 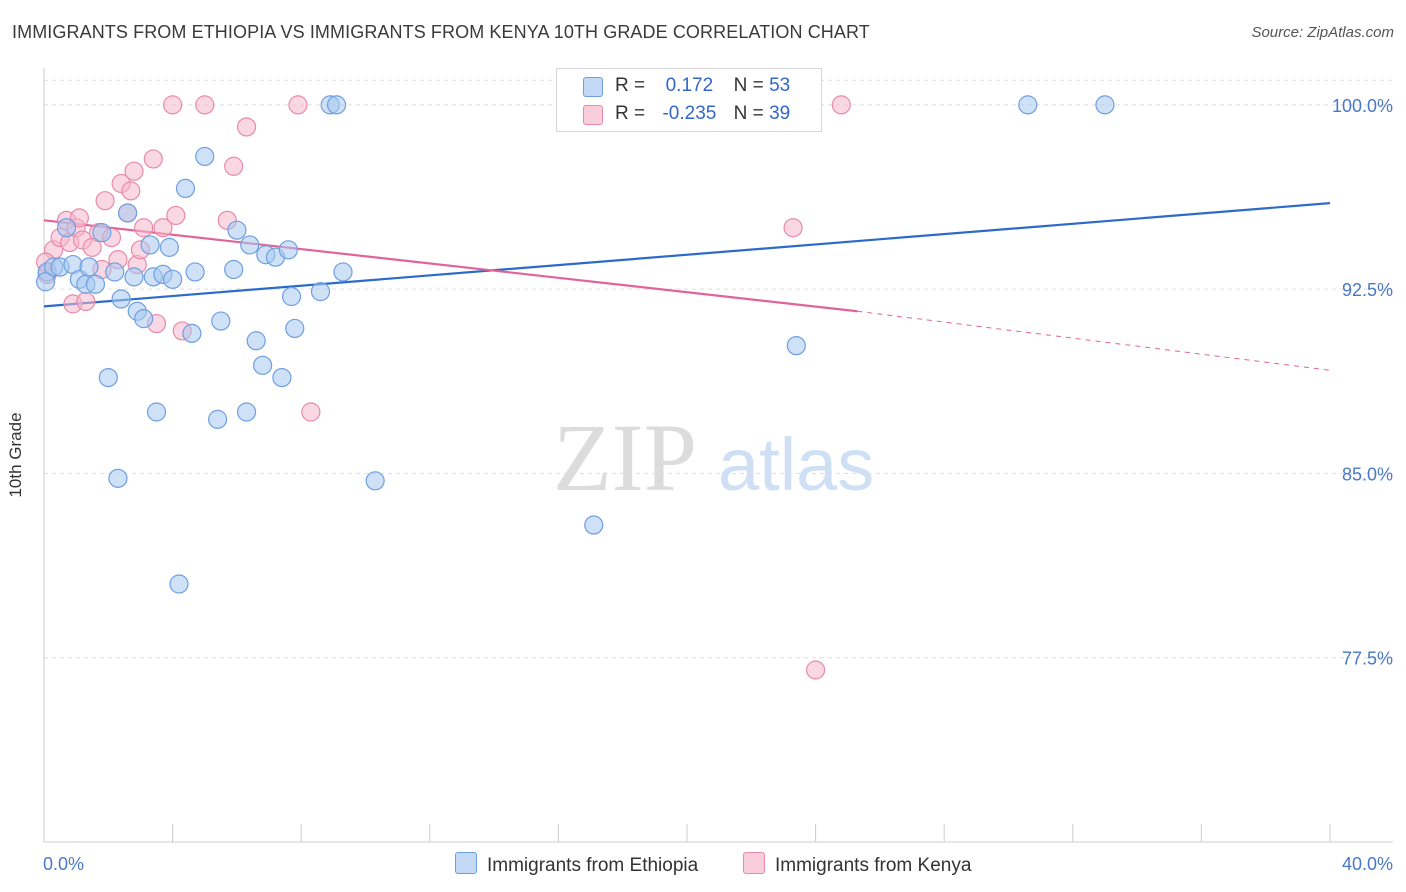 I want to click on series-legend-ethiopia: Immigrants from Ethiopia, so click(x=576, y=864).